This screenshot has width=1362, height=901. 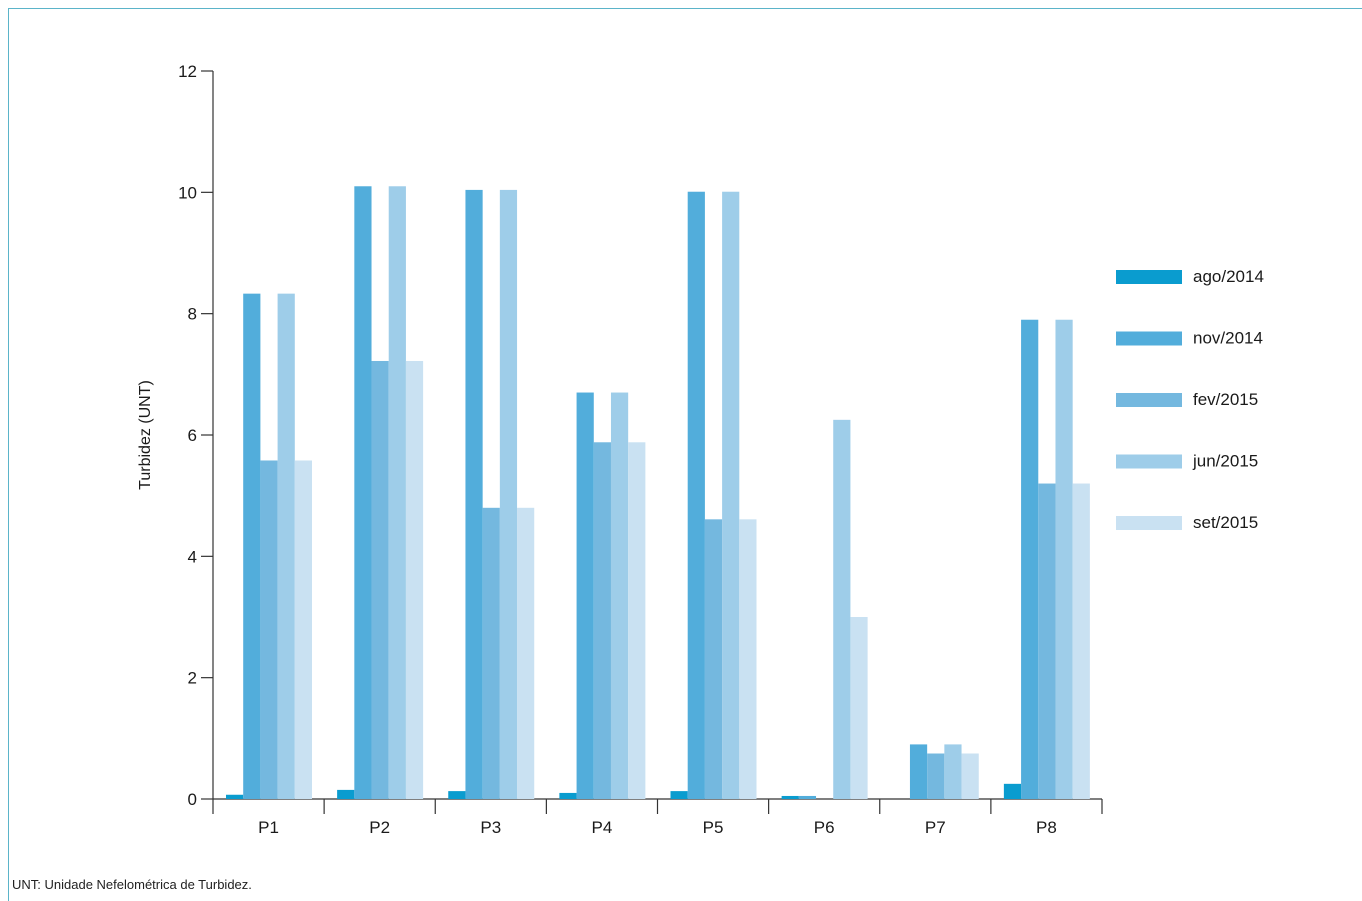 I want to click on y-tick-label: 8, so click(x=192, y=314).